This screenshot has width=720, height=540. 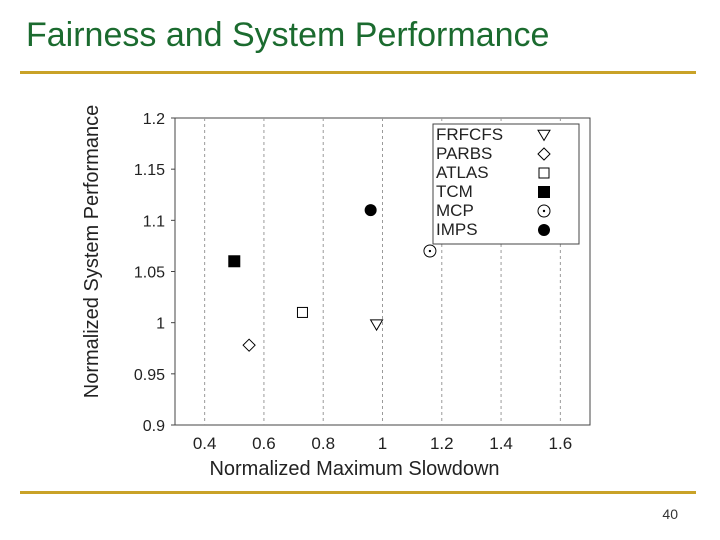 What do you see at coordinates (469, 134) in the screenshot?
I see `legend-label-frfcfs: FRFCFS` at bounding box center [469, 134].